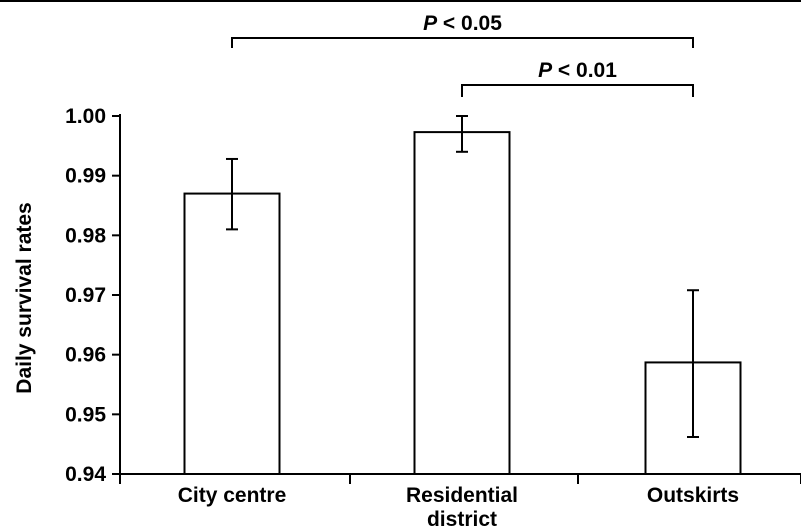 The width and height of the screenshot is (801, 530). Describe the element at coordinates (462, 519) in the screenshot. I see `x-category-label: district` at that location.